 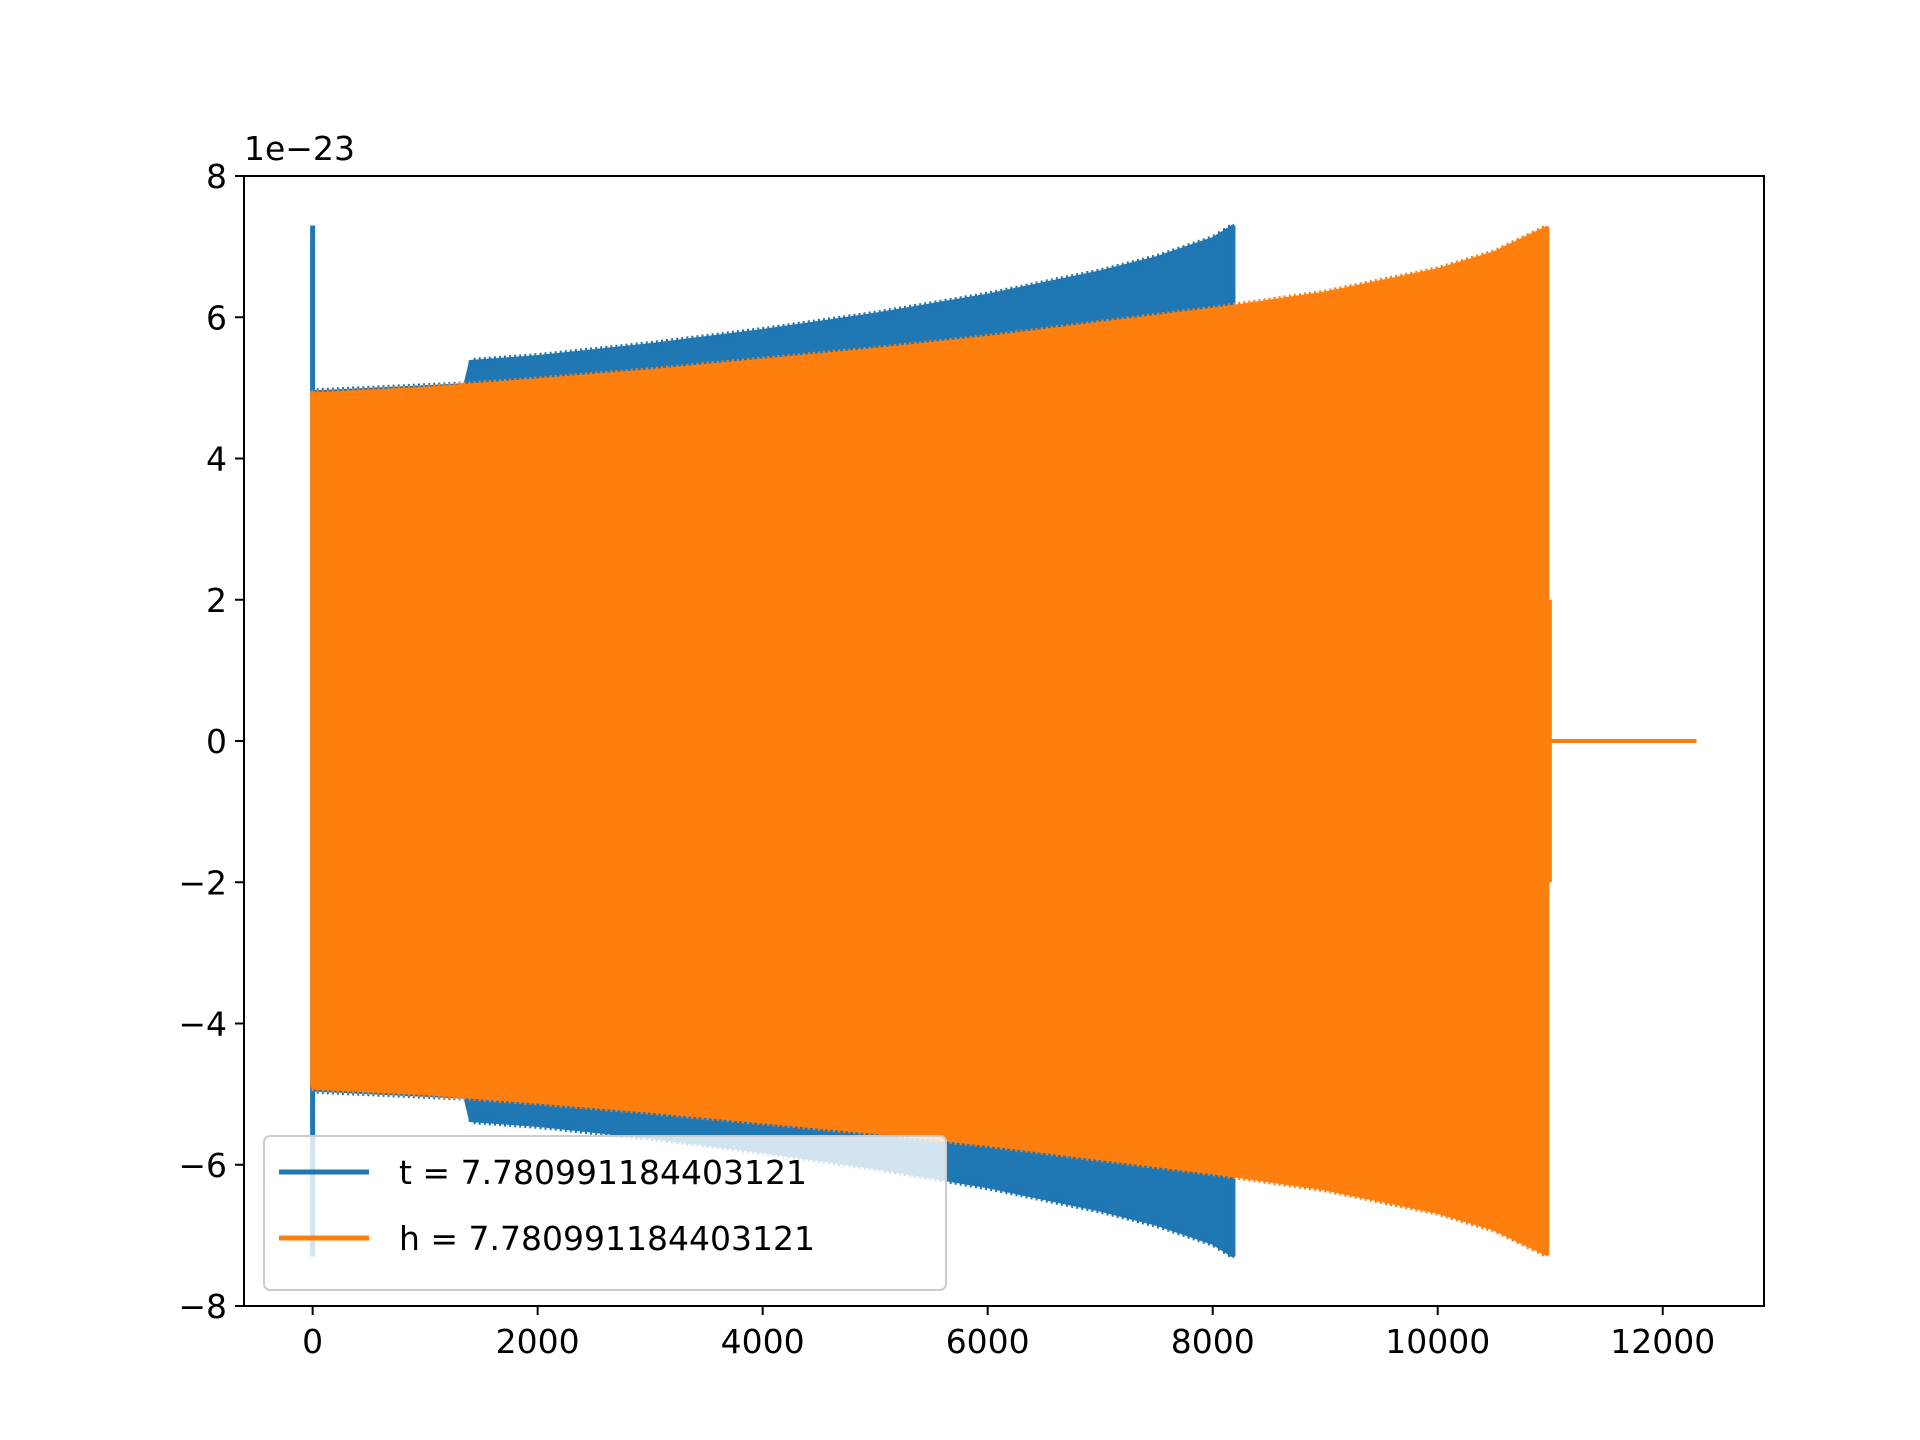 What do you see at coordinates (607, 1238) in the screenshot?
I see `legend-label: h = 7.780991184403121` at bounding box center [607, 1238].